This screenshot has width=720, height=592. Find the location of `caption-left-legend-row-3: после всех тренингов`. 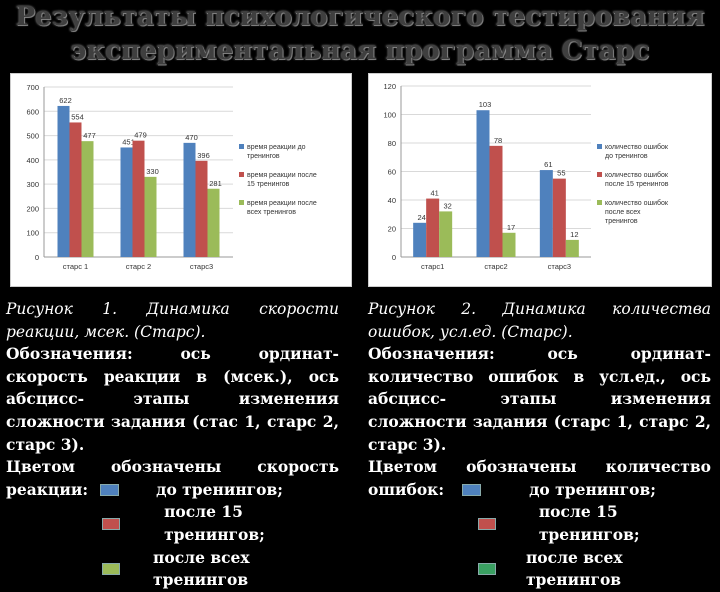

caption-left-legend-row-3: после всех тренингов is located at coordinates (172, 569).